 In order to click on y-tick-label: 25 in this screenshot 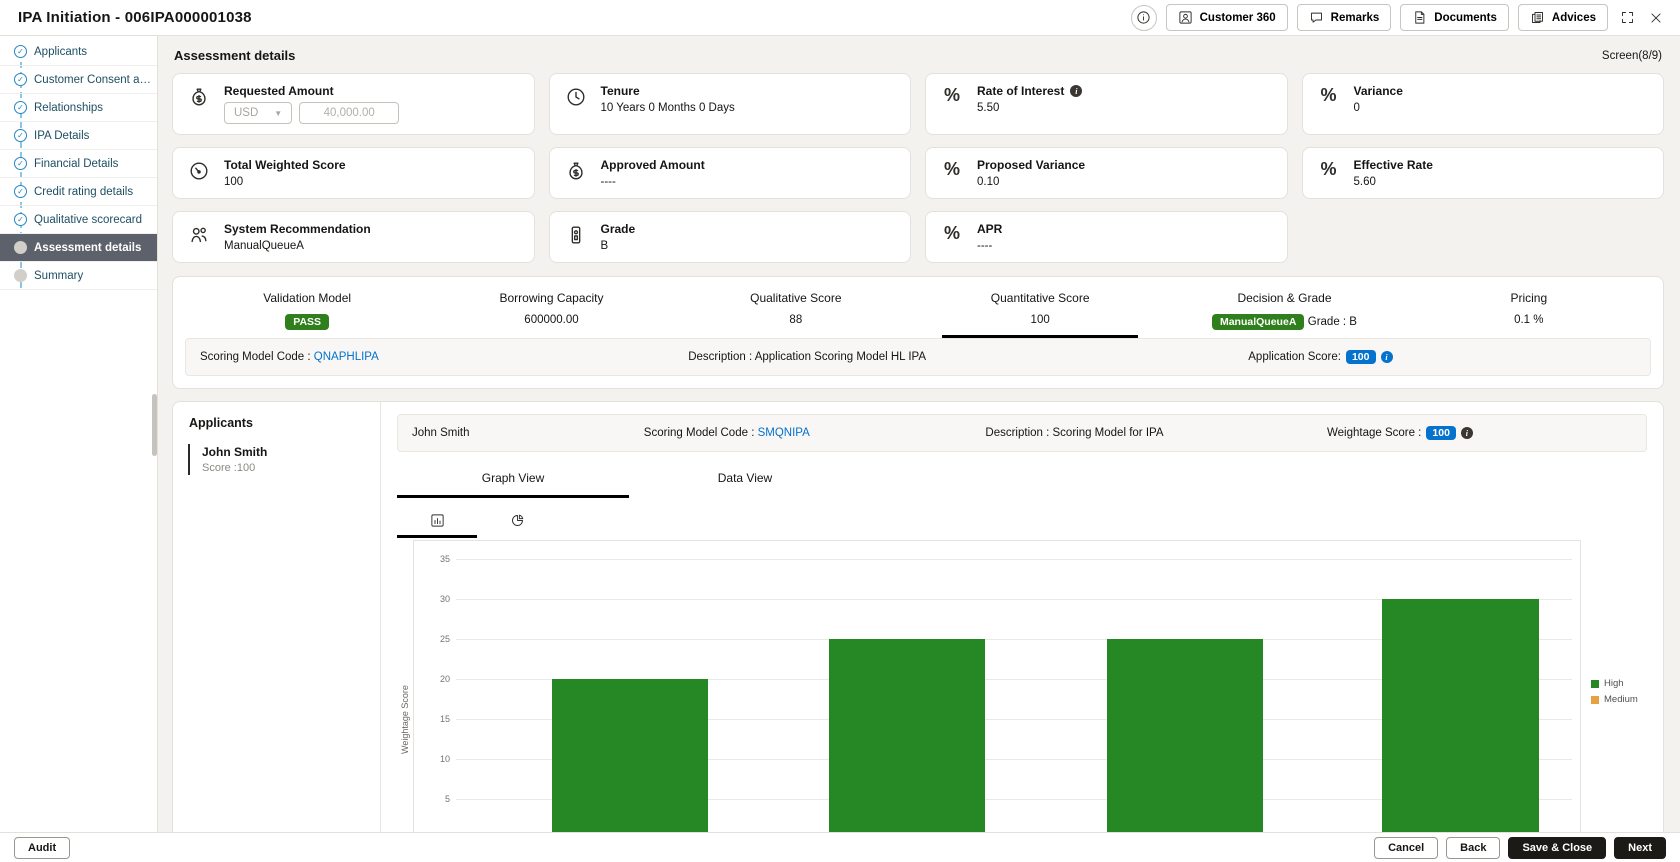, I will do `click(444, 639)`.